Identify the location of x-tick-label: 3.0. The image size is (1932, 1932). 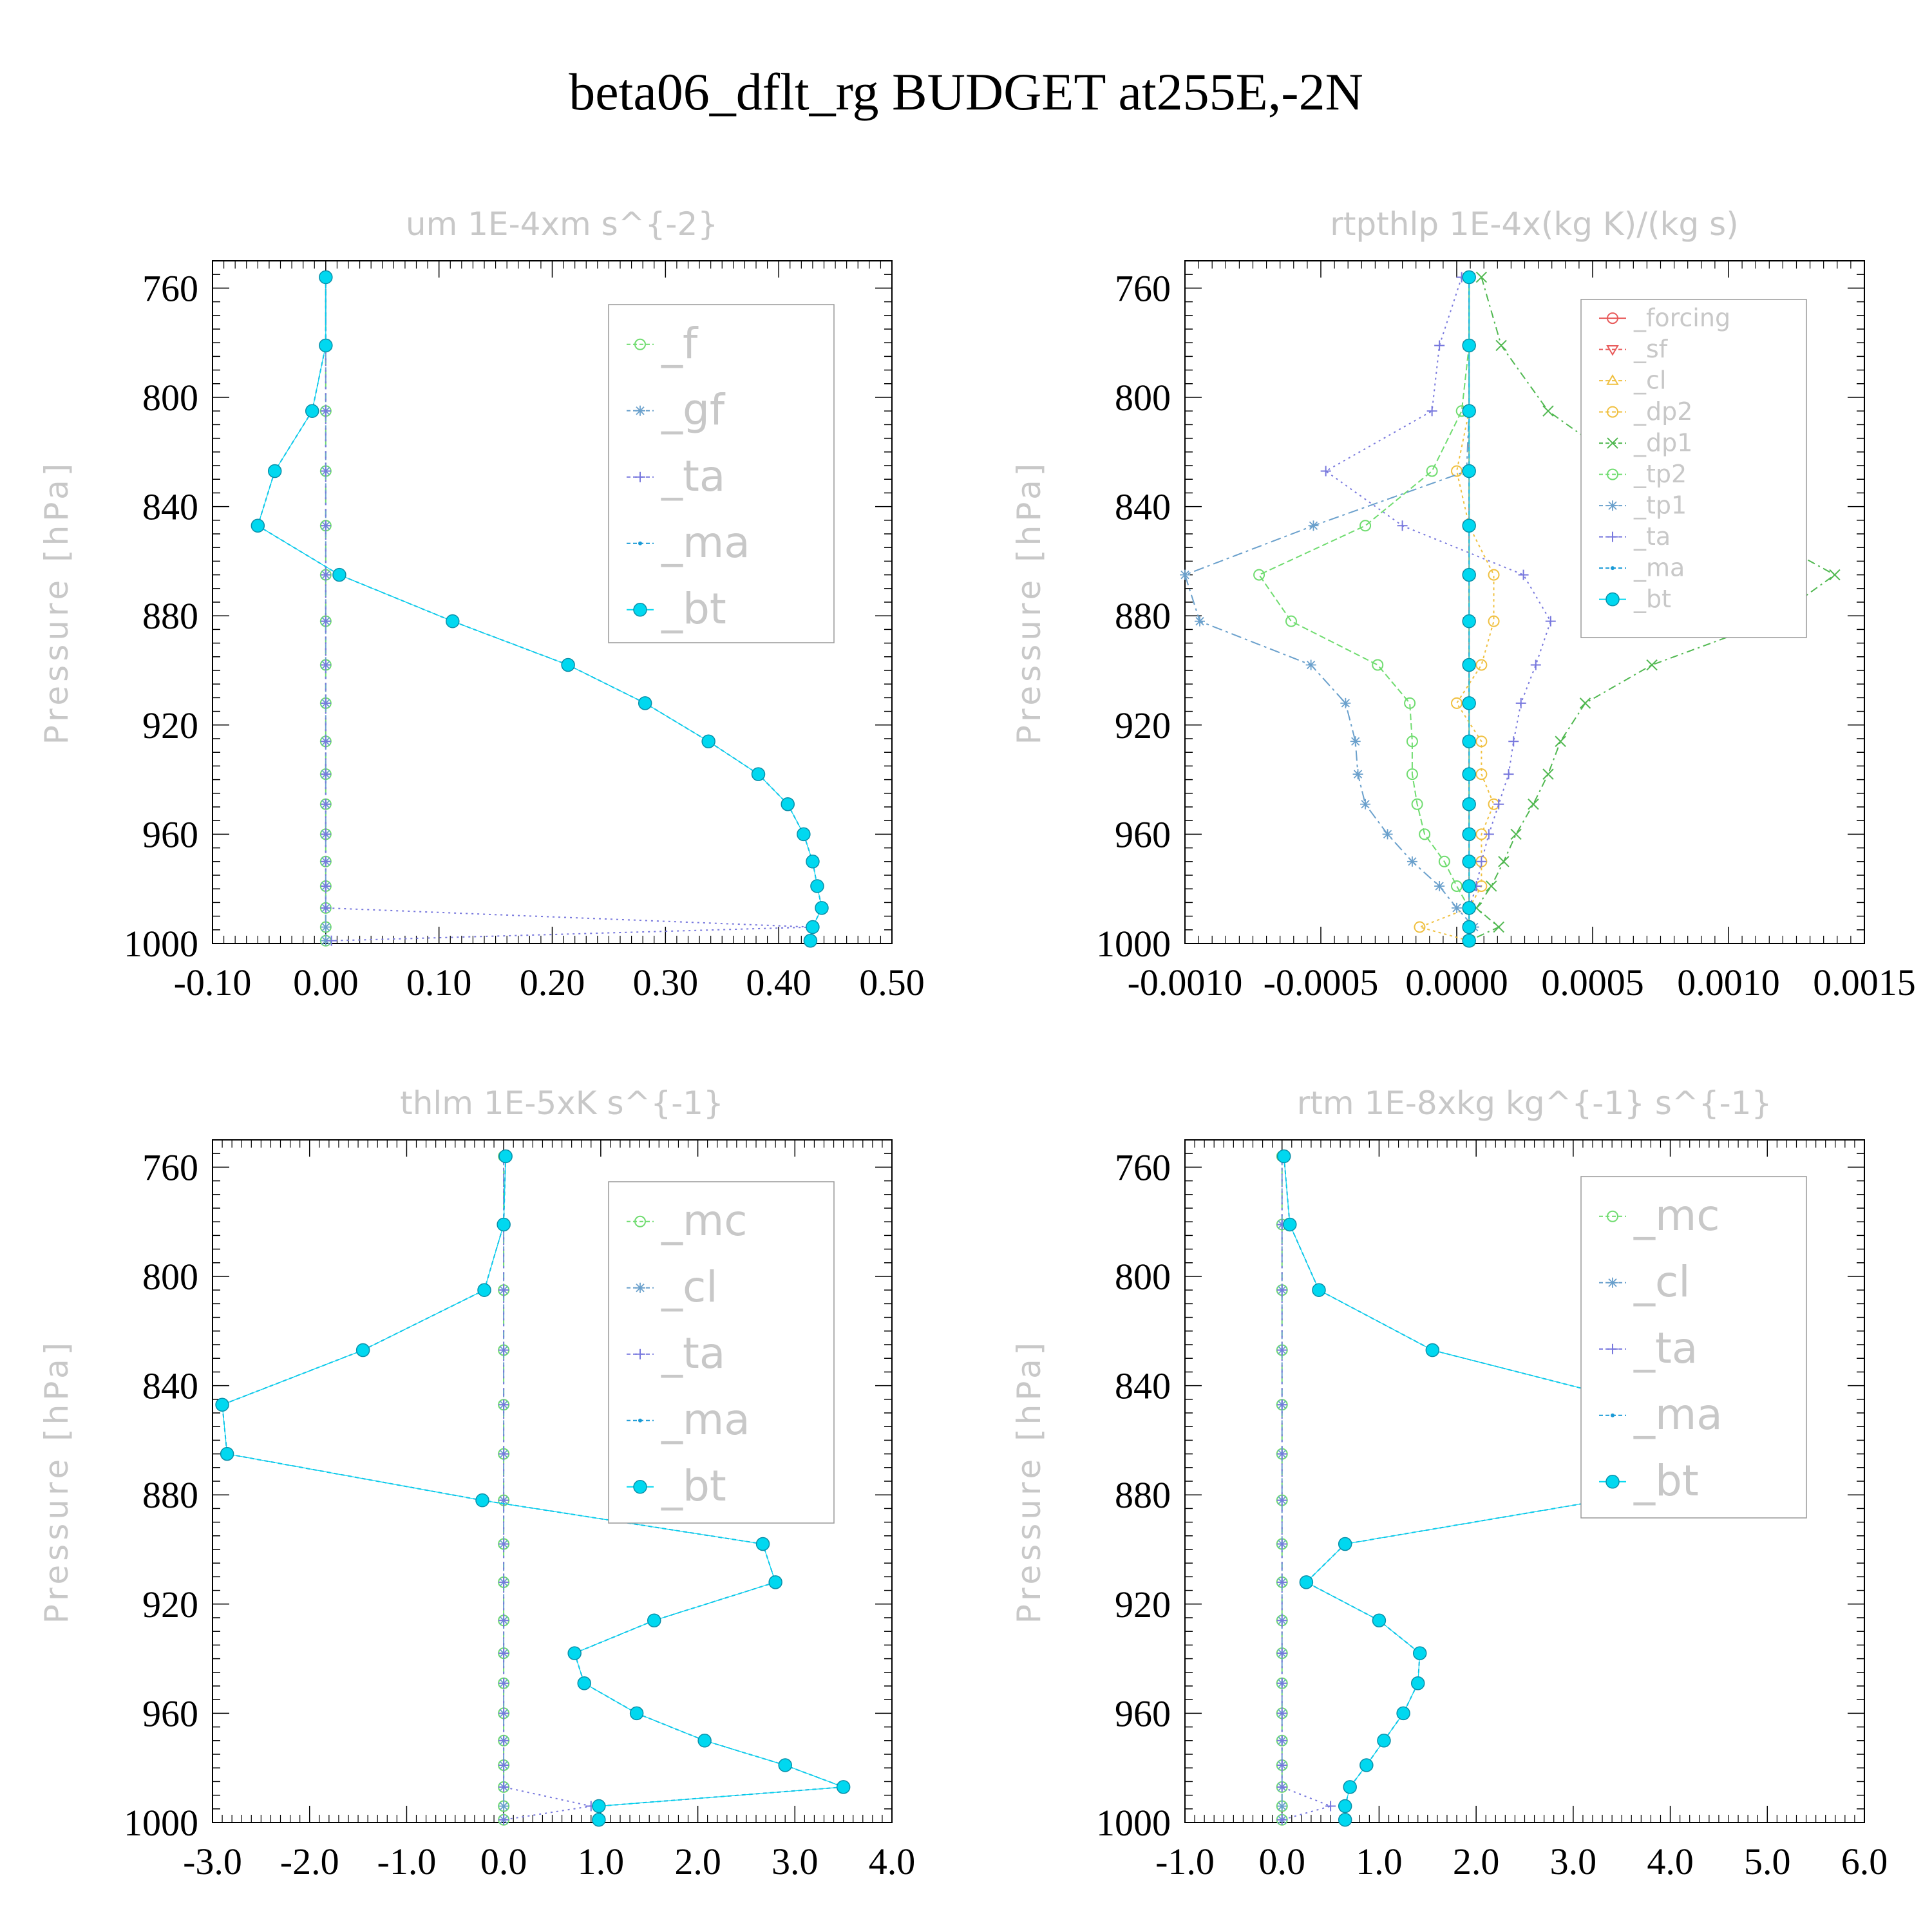
(1574, 1861).